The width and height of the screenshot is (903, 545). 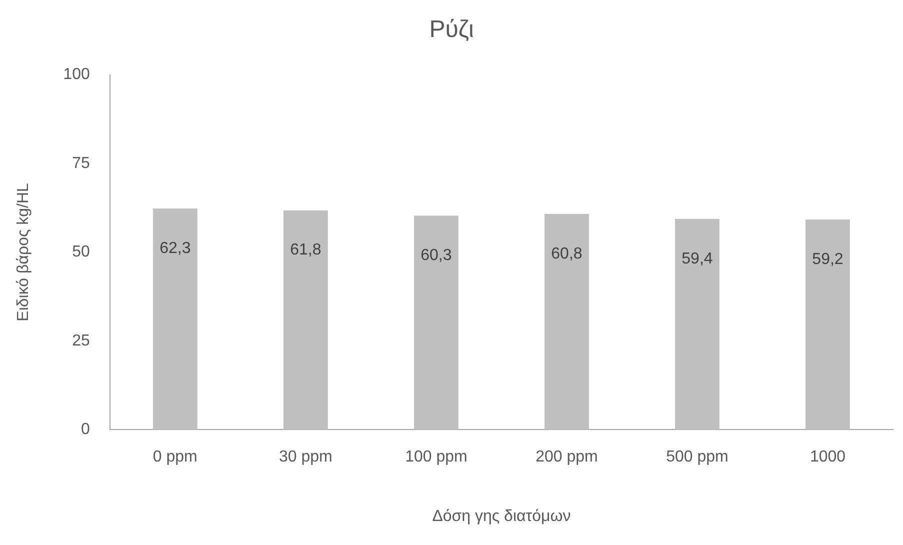 I want to click on y-tick-label: 50, so click(x=81, y=252).